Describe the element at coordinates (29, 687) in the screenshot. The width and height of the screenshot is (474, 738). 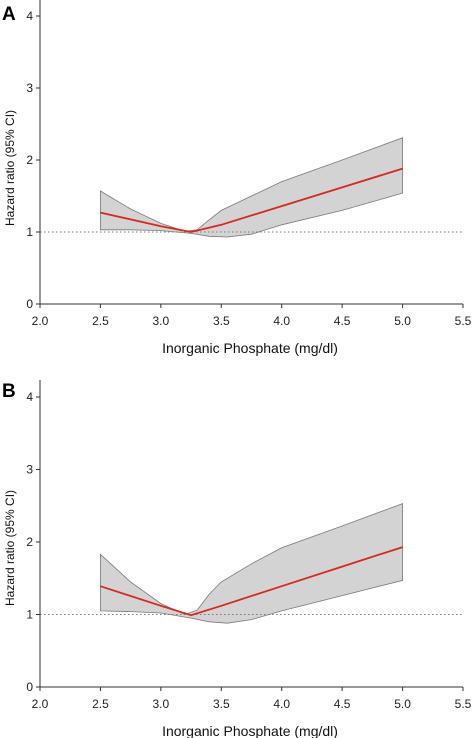
I see `panel-b-y-tick-label: 0` at that location.